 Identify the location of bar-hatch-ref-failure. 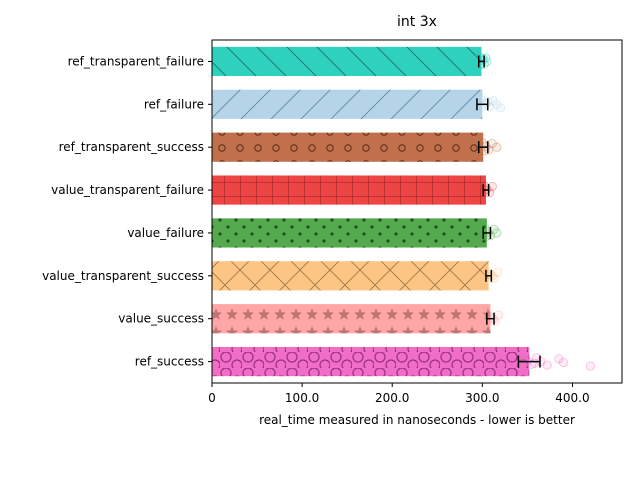
(347, 104).